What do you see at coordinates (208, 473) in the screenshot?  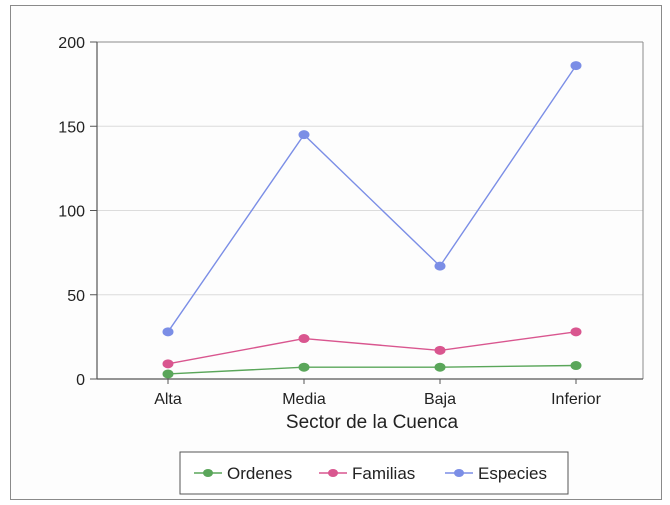 I see `legend-marker-ordenes` at bounding box center [208, 473].